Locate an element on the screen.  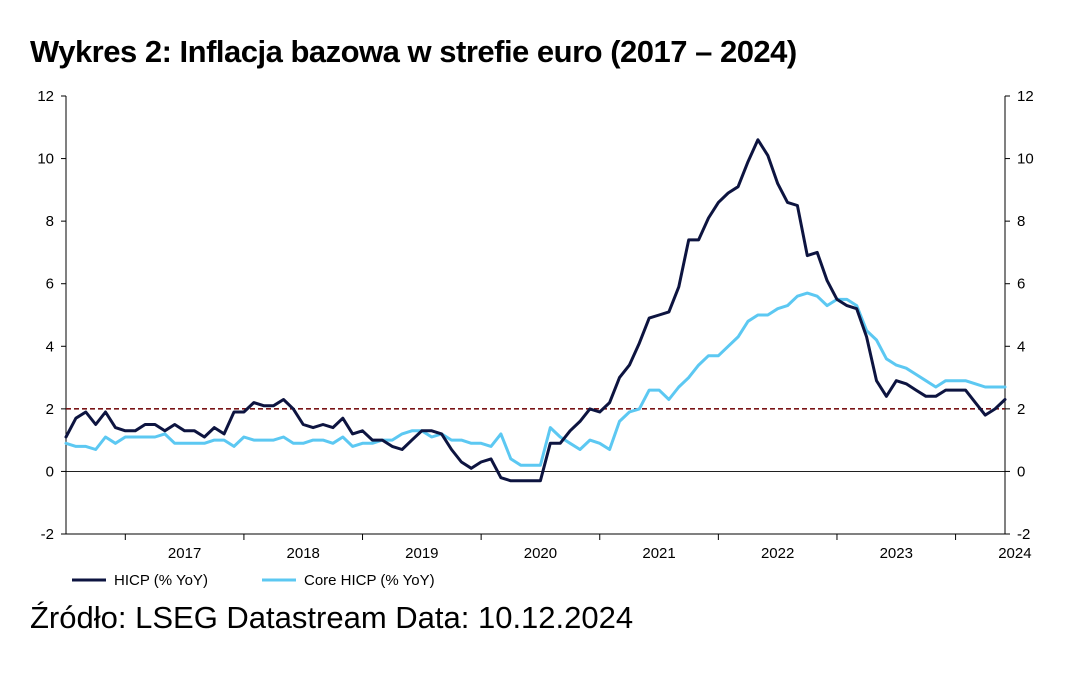
y-tick-label-right: -2 is located at coordinates (1023, 534).